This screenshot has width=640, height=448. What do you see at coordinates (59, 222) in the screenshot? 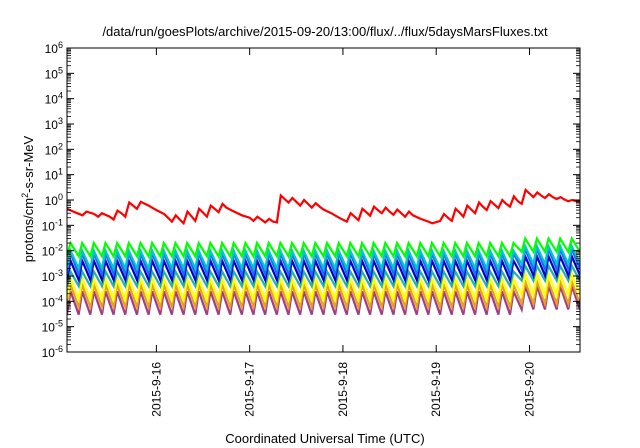
I see `y-tick-label-exp: -1` at bounding box center [59, 222].